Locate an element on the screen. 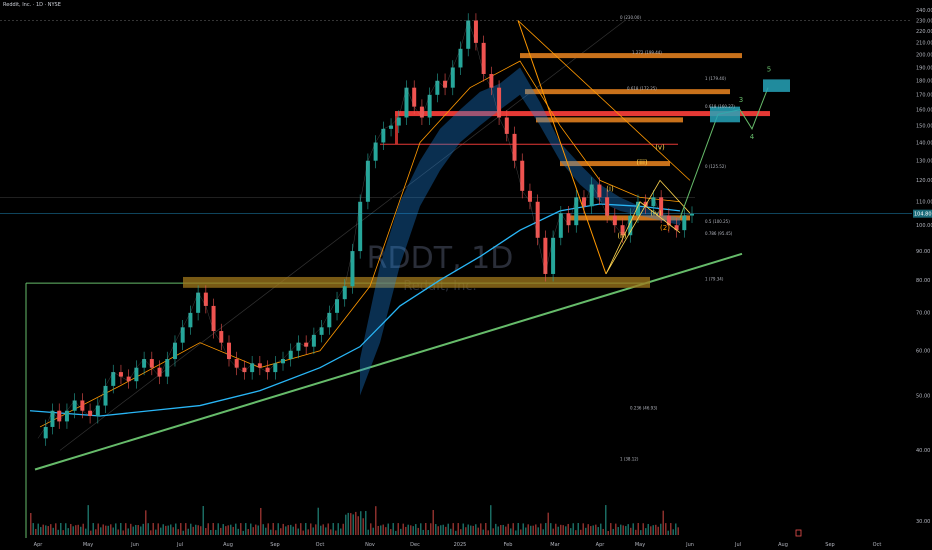 The width and height of the screenshot is (932, 550). price-tick-label: 210.00 is located at coordinates (924, 44).